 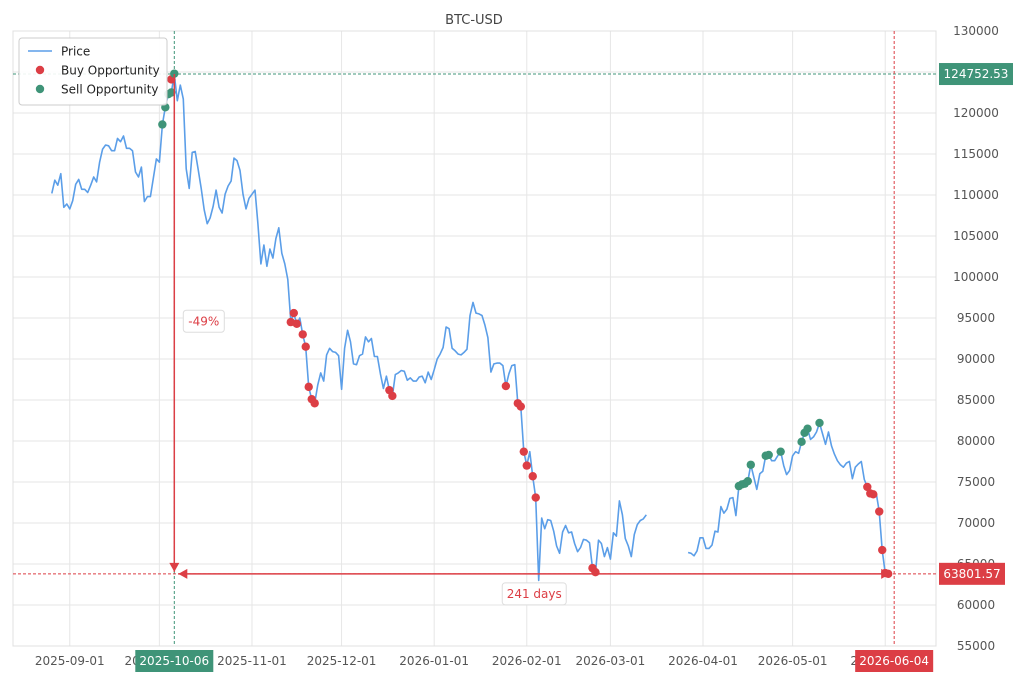 I want to click on y-tick-label: 80000, so click(x=976, y=441).